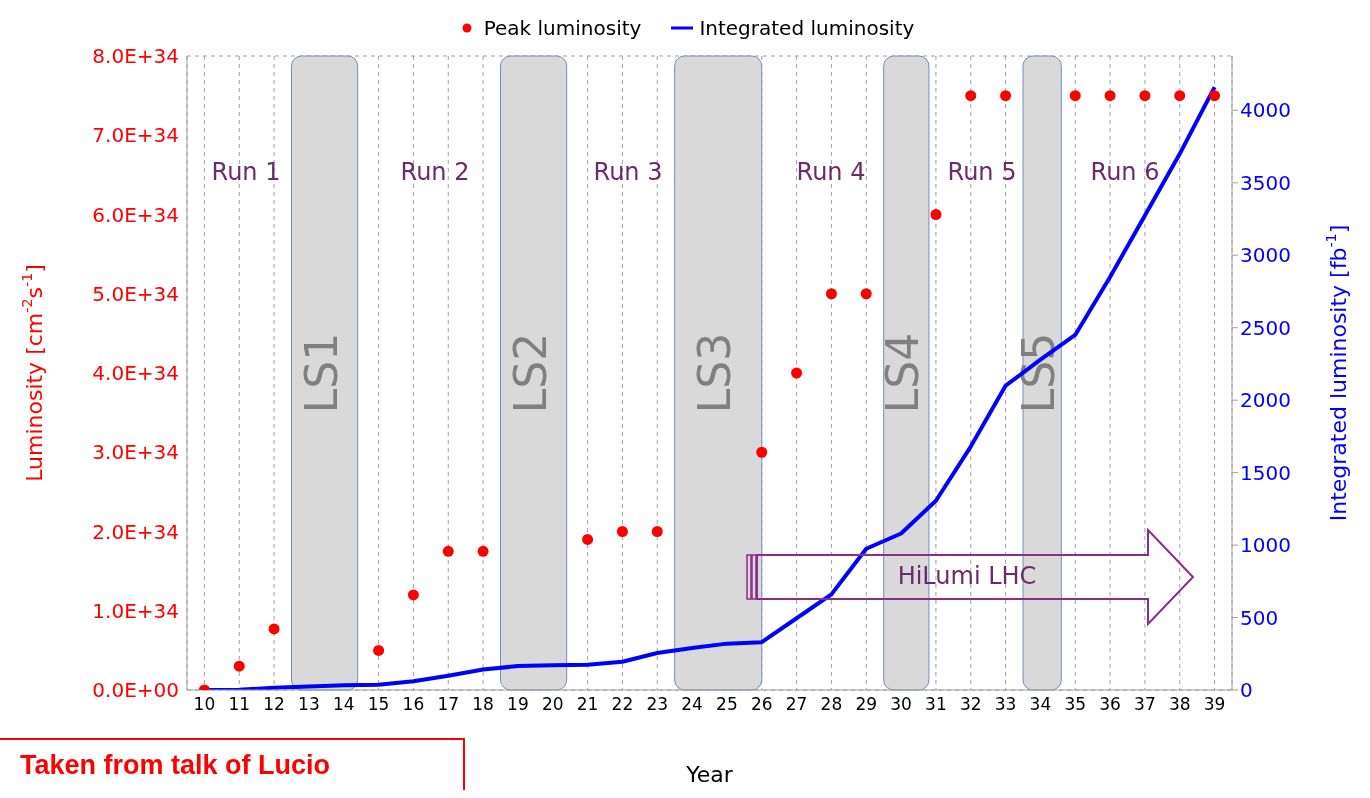  What do you see at coordinates (483, 704) in the screenshot?
I see `x-tick-label: 18` at bounding box center [483, 704].